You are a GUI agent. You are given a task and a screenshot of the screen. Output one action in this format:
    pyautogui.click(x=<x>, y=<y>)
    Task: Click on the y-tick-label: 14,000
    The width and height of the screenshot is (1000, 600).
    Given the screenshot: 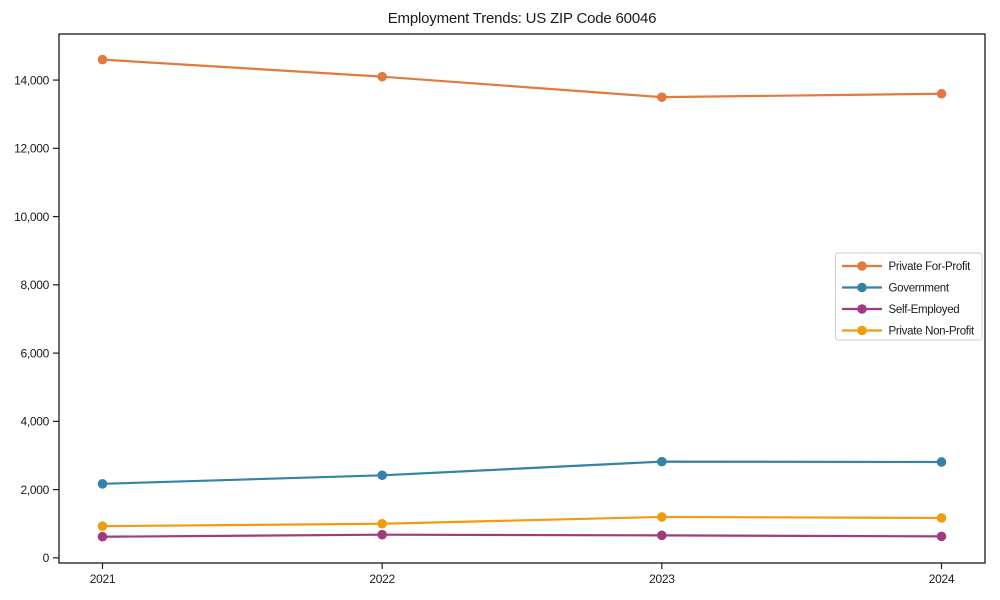 What is the action you would take?
    pyautogui.click(x=32, y=80)
    